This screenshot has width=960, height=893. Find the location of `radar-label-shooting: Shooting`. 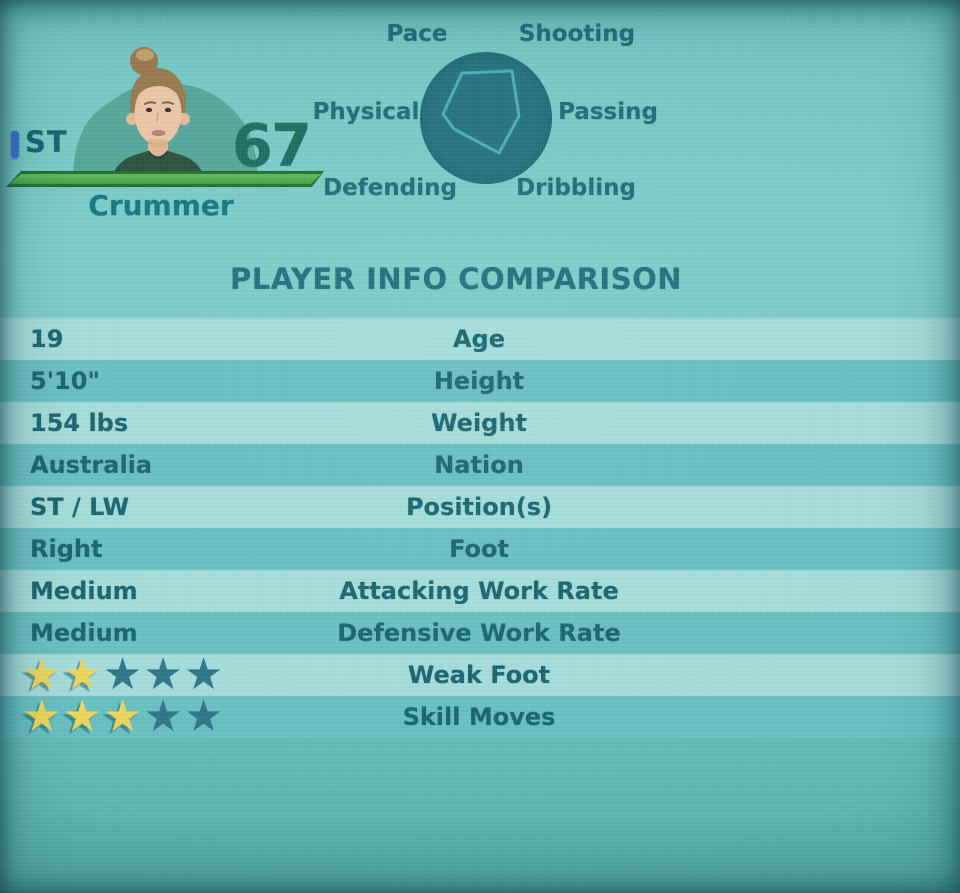

radar-label-shooting: Shooting is located at coordinates (577, 34).